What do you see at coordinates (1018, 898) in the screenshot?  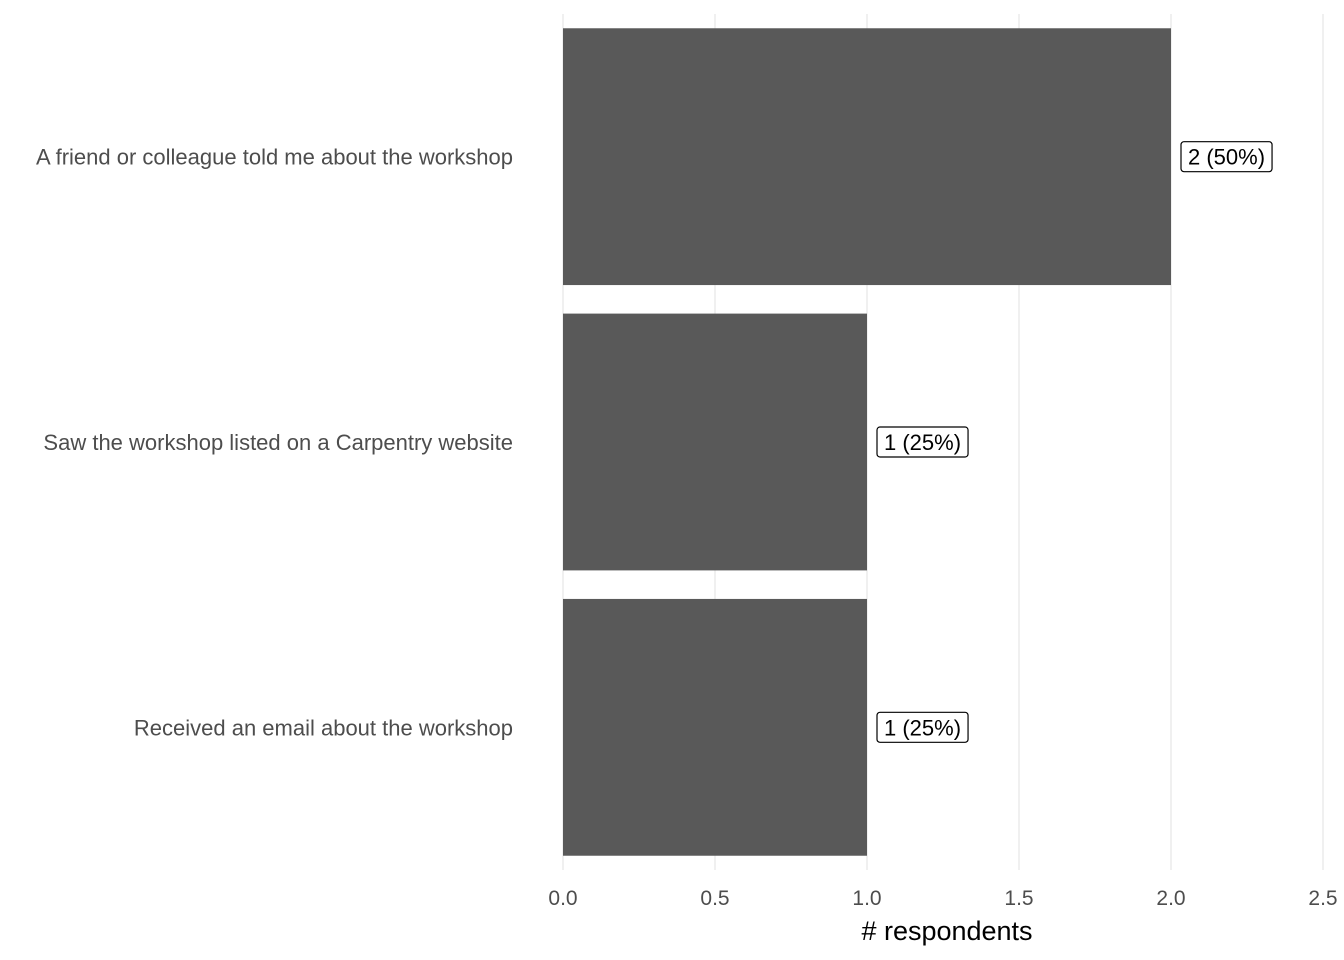 I see `x-tick-label: 1.5` at bounding box center [1018, 898].